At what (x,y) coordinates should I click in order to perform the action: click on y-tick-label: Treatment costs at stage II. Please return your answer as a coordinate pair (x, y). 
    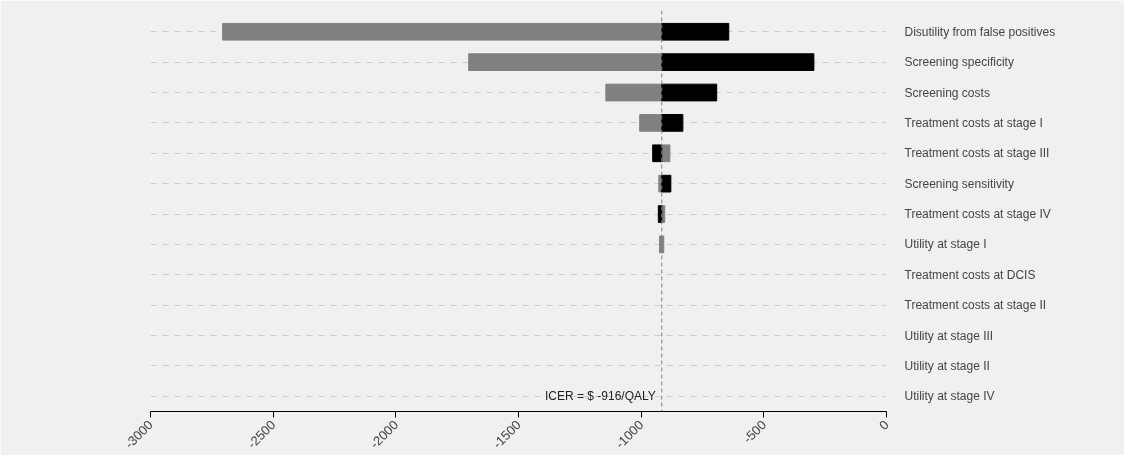
    Looking at the image, I should click on (975, 305).